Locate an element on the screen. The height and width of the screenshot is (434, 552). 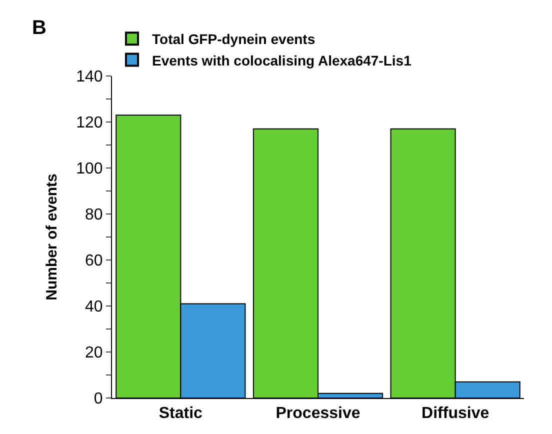
x-tick-label: Static is located at coordinates (180, 413).